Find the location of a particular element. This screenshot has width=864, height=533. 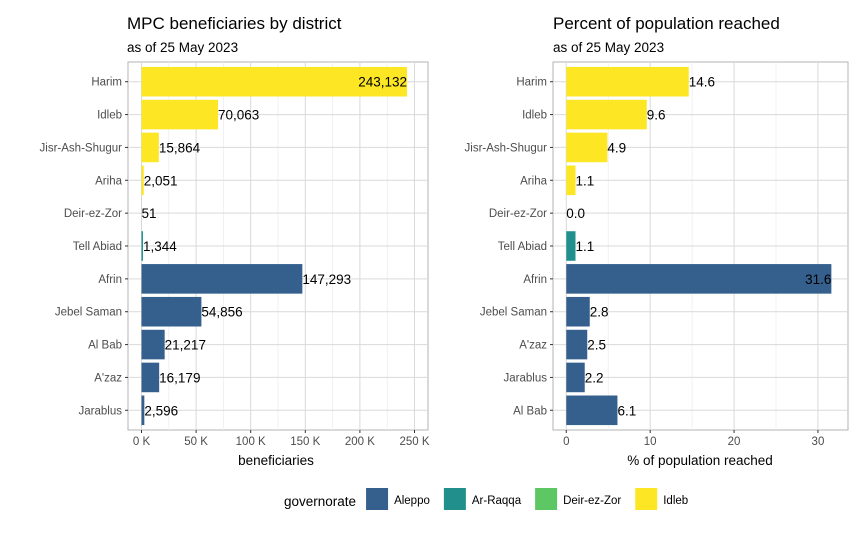

data-label: 31.6 is located at coordinates (818, 279).